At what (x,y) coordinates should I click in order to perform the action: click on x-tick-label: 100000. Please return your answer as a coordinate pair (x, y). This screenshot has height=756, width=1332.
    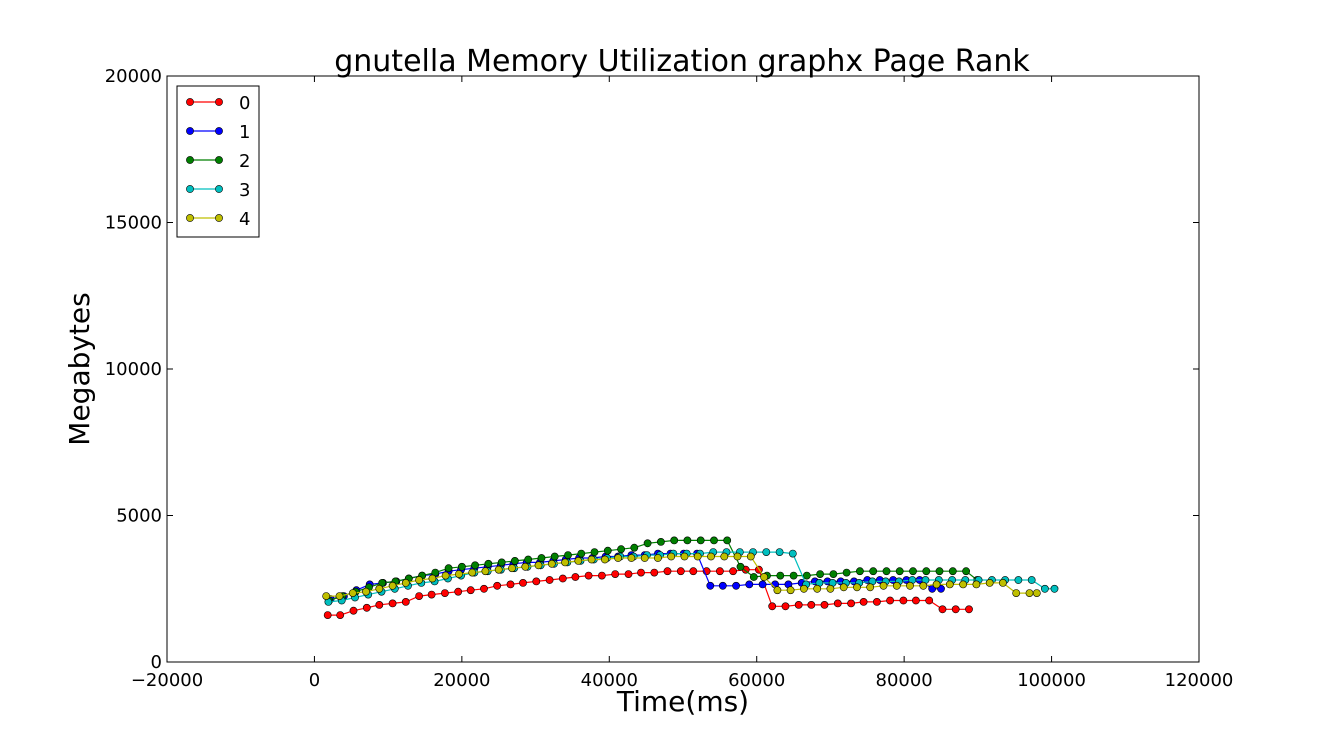
    Looking at the image, I should click on (1051, 680).